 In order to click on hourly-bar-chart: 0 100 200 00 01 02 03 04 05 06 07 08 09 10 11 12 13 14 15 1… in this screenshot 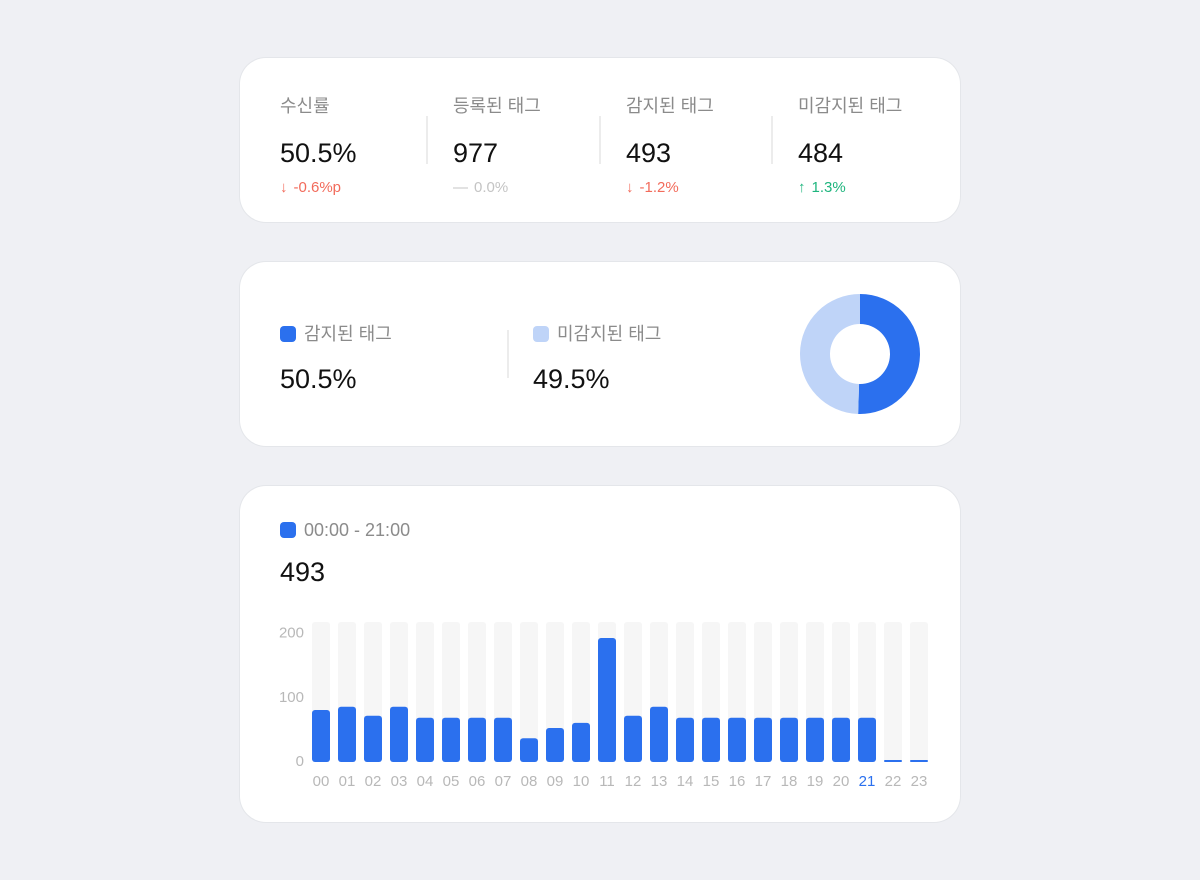, I will do `click(603, 706)`.